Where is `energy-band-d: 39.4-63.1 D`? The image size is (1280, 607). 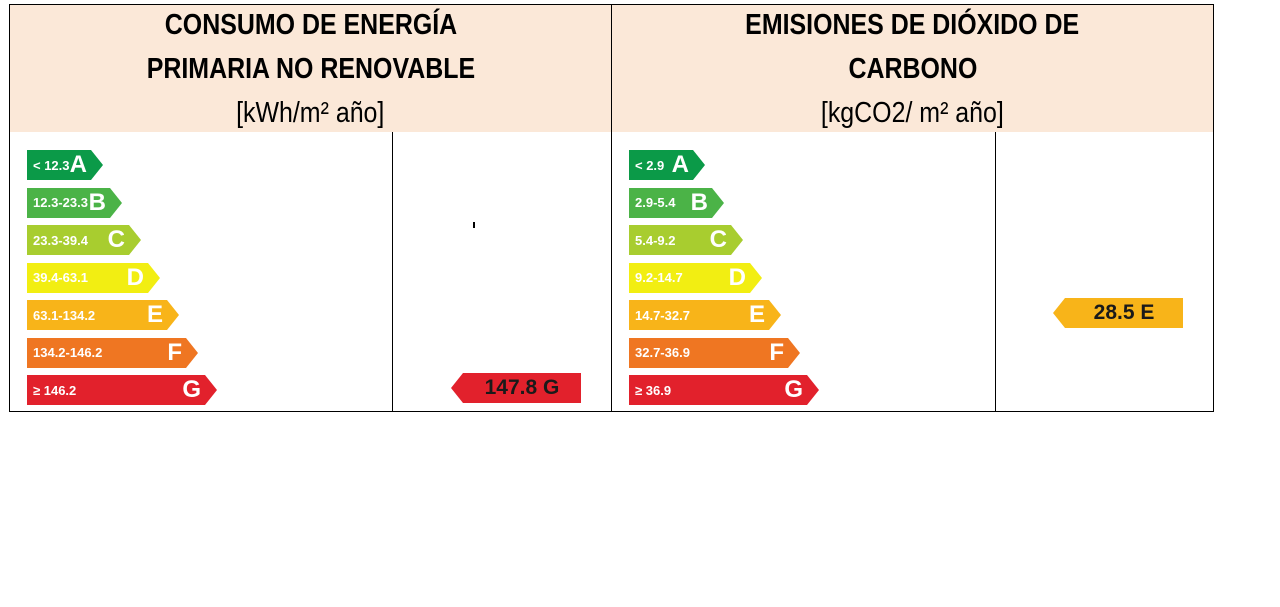 energy-band-d: 39.4-63.1 D is located at coordinates (93, 277).